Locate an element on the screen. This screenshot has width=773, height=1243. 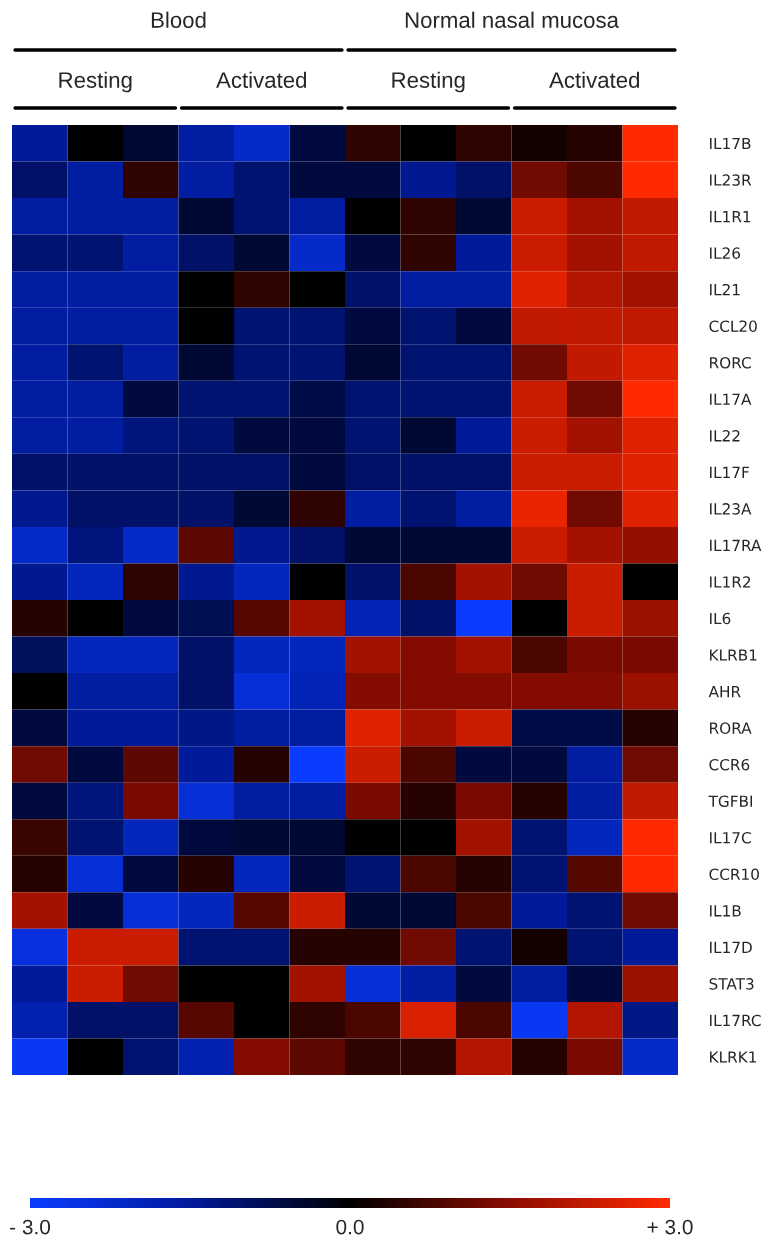
y-tick-label: IL23R is located at coordinates (731, 180).